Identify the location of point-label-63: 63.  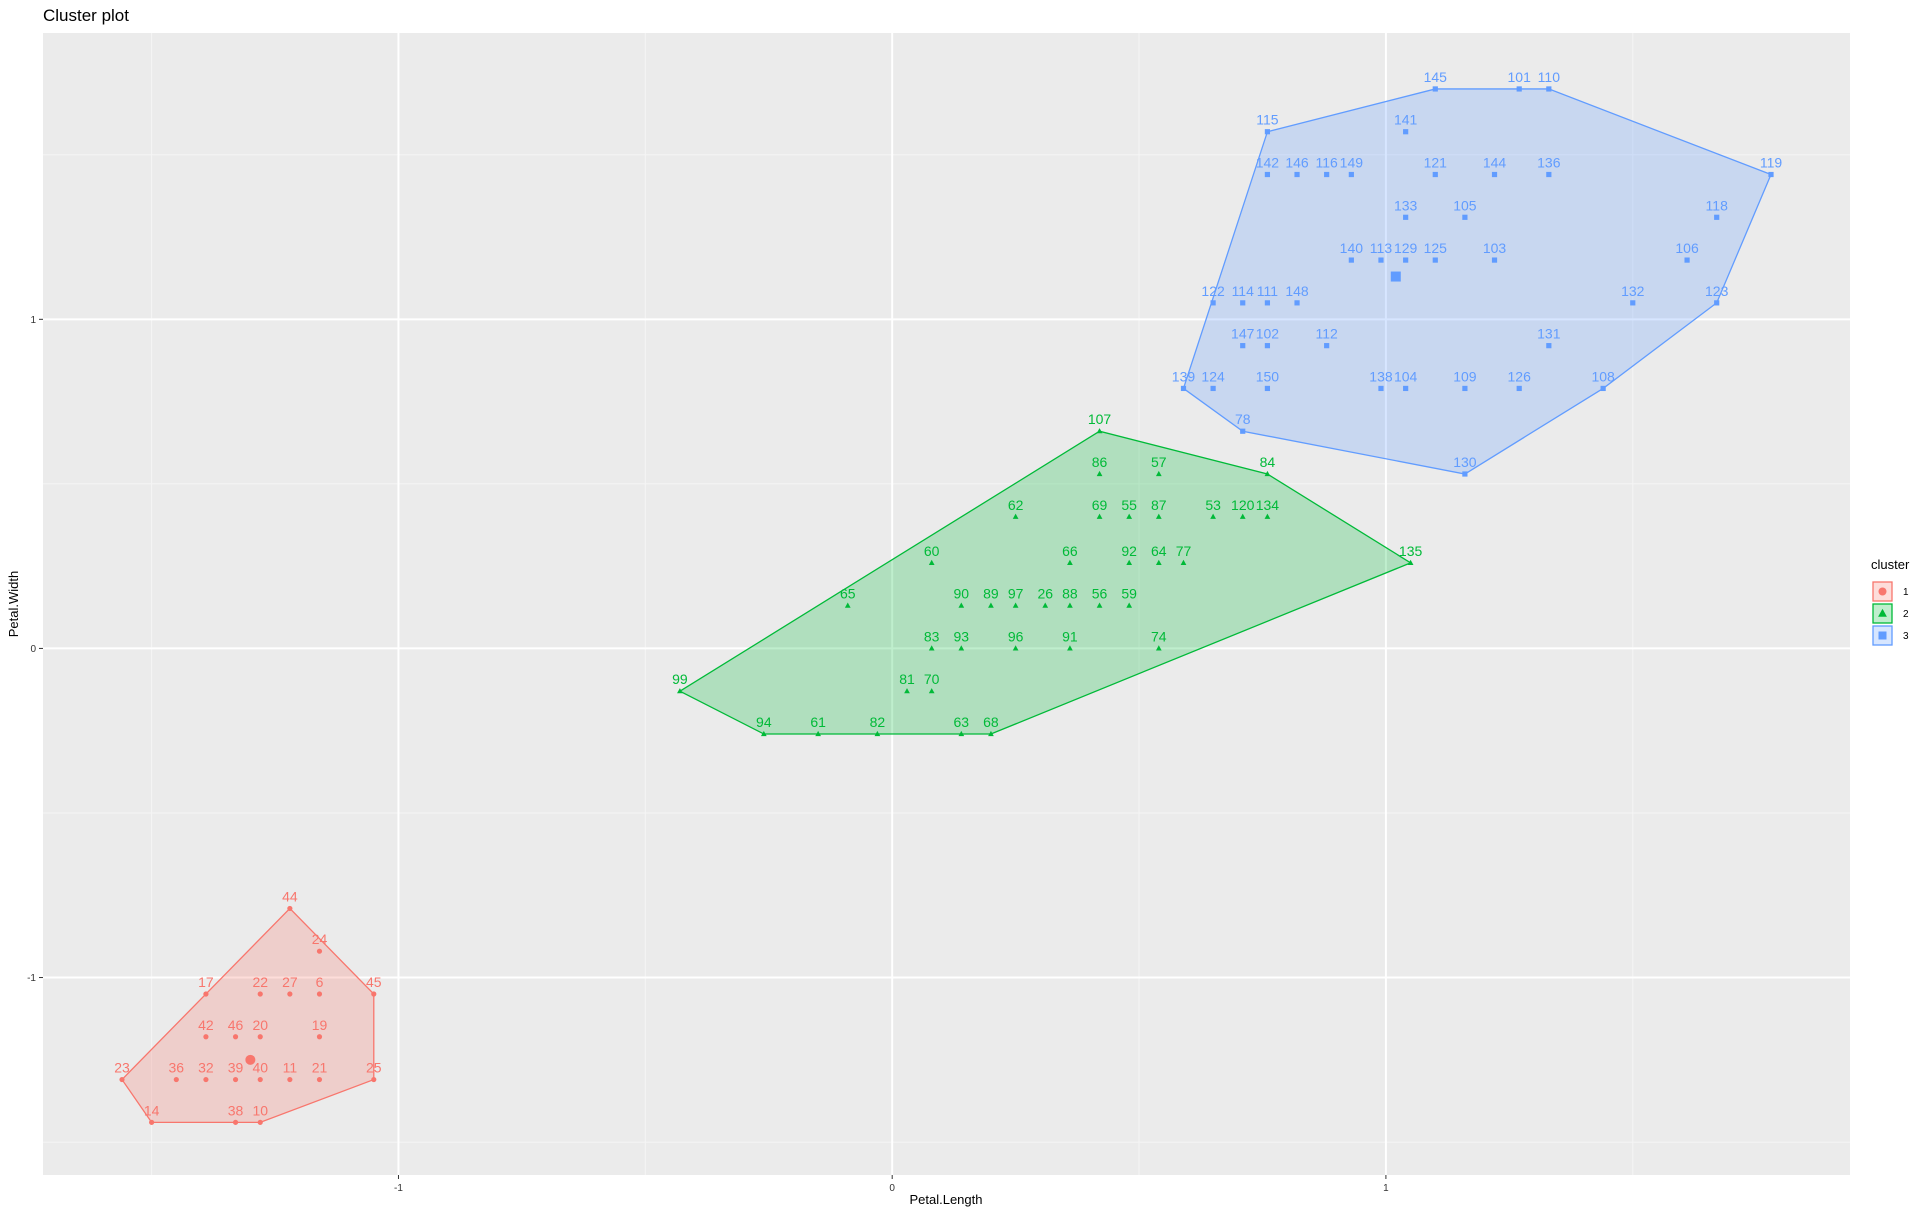
(962, 722).